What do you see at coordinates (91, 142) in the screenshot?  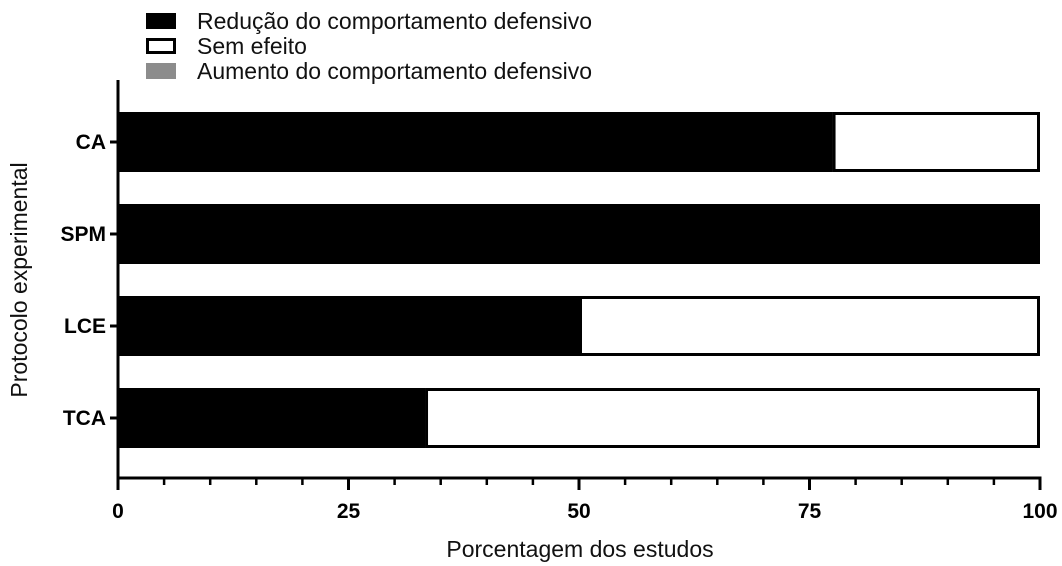 I see `category-label-ca: CA` at bounding box center [91, 142].